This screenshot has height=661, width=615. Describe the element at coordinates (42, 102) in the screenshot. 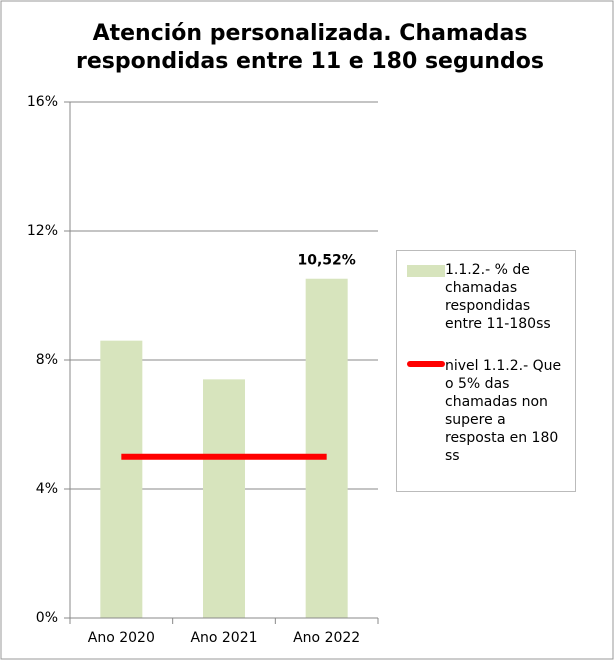

I see `y-tick-label: 16%` at that location.